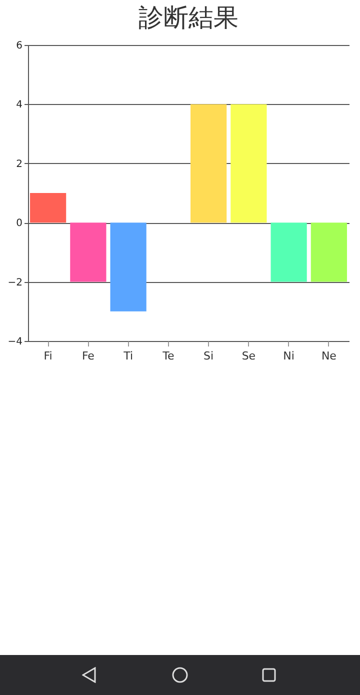 The image size is (360, 695). I want to click on y-tick-label: −4, so click(15, 342).